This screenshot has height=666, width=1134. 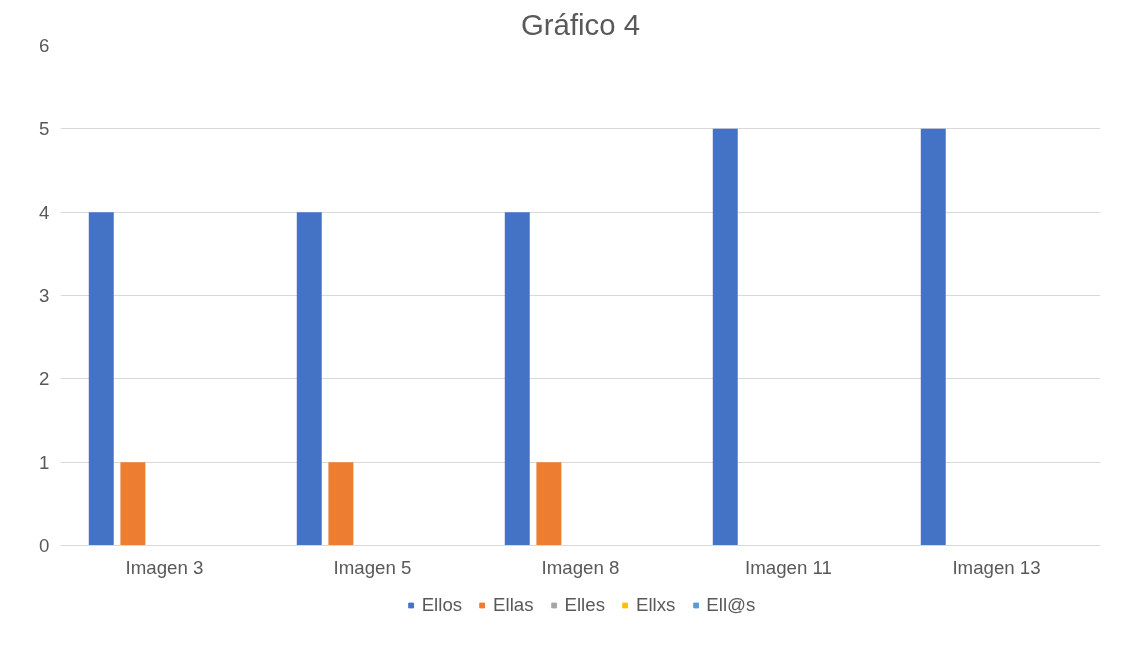 I want to click on y-tick-label: 3, so click(x=44, y=295).